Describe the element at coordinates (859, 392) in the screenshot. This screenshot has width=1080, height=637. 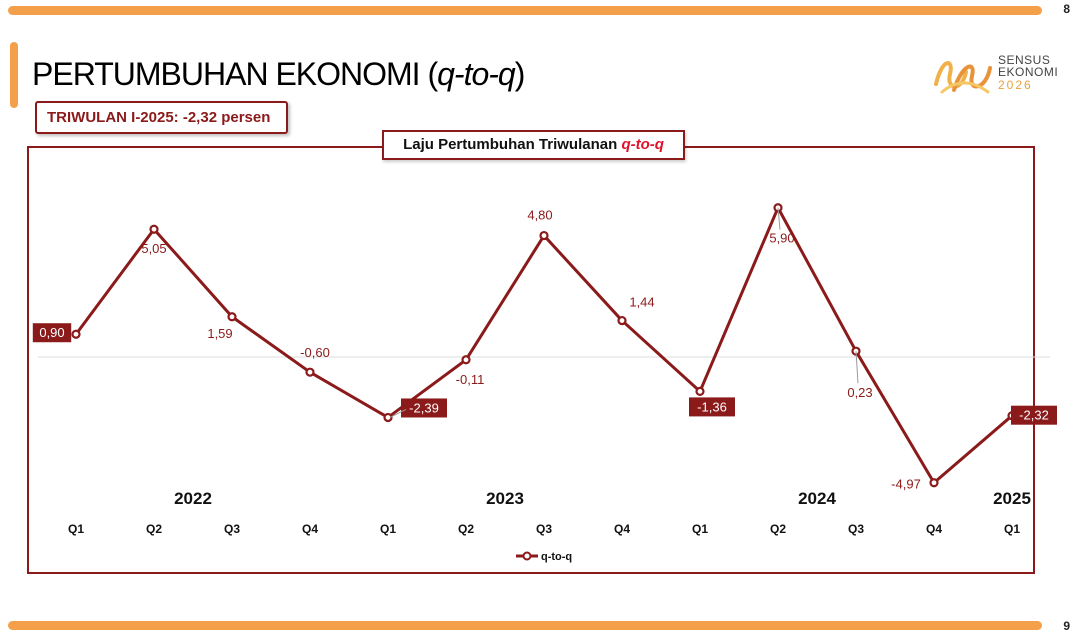
I see `data-label: 0,23` at that location.